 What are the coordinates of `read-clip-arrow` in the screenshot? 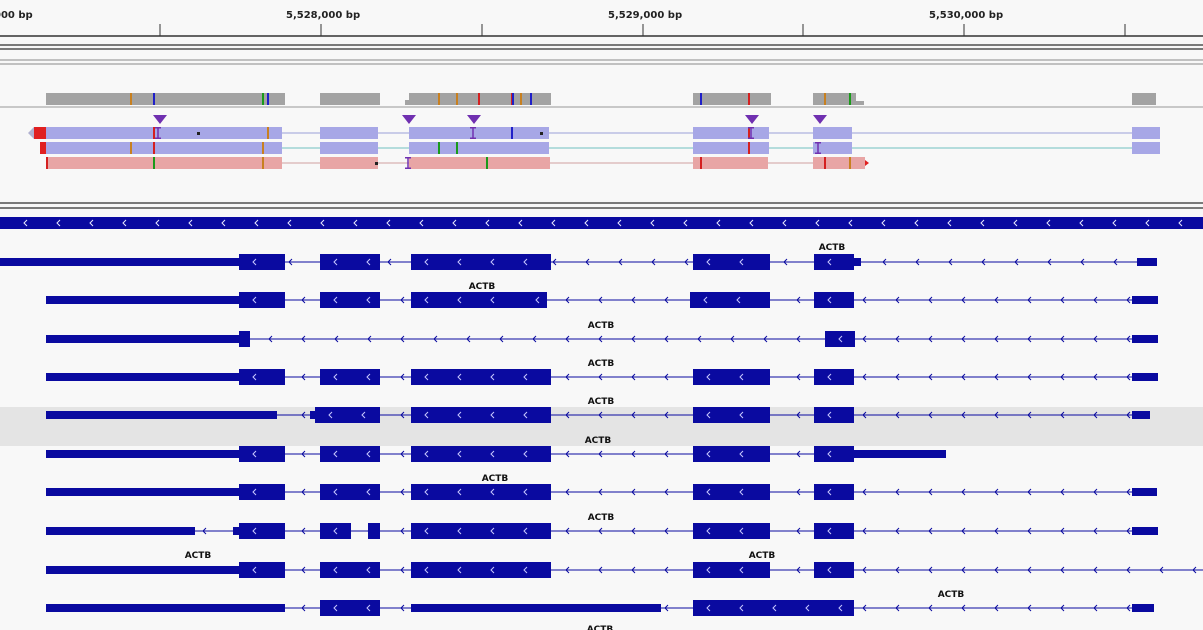 It's located at (867, 163).